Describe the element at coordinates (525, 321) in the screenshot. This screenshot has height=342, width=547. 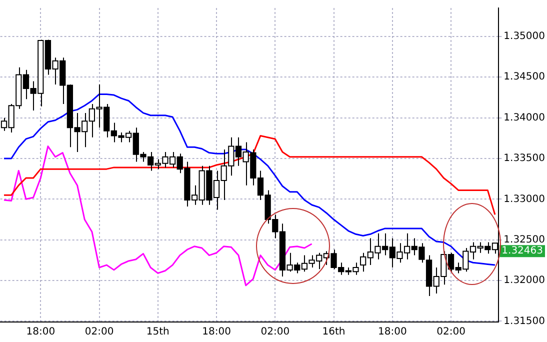
I see `y-tick-label: 1.31500` at that location.